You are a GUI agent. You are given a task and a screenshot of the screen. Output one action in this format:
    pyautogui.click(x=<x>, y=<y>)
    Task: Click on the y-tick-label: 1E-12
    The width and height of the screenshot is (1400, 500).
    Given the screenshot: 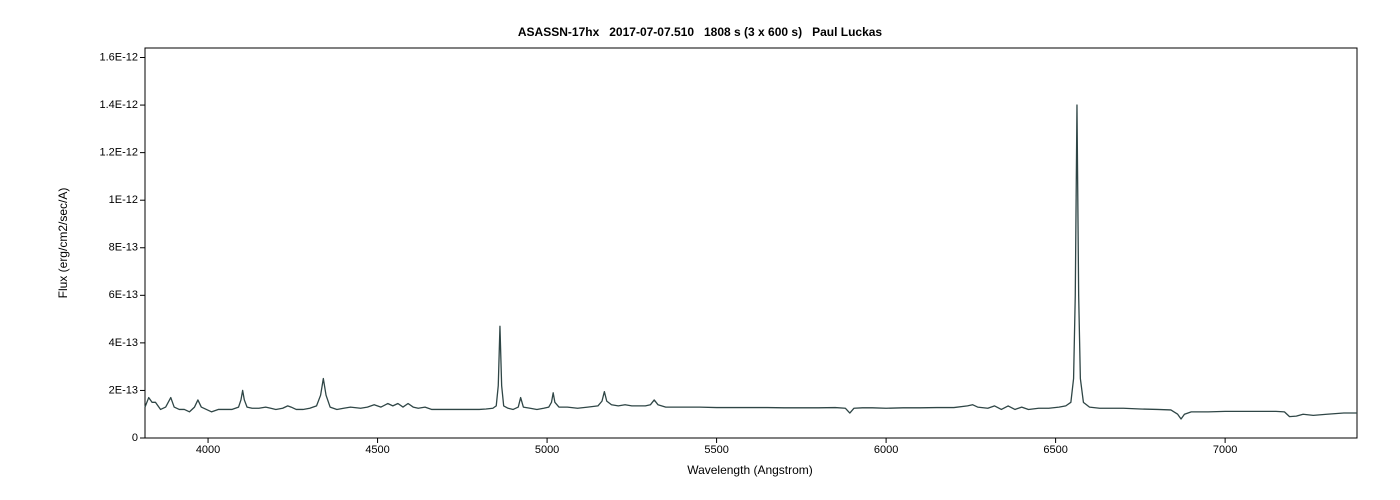 What is the action you would take?
    pyautogui.click(x=123, y=200)
    